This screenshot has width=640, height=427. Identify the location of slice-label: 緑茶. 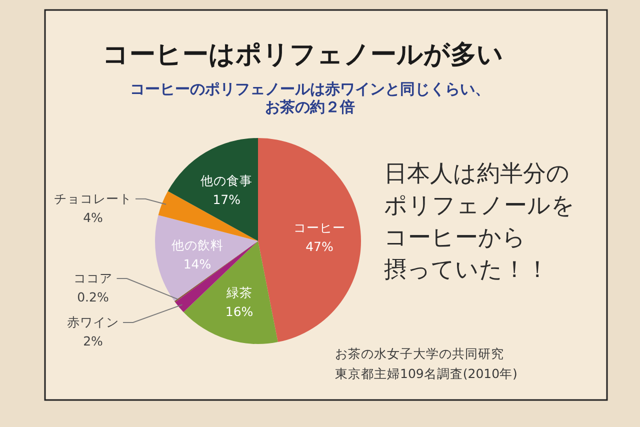
(238, 292).